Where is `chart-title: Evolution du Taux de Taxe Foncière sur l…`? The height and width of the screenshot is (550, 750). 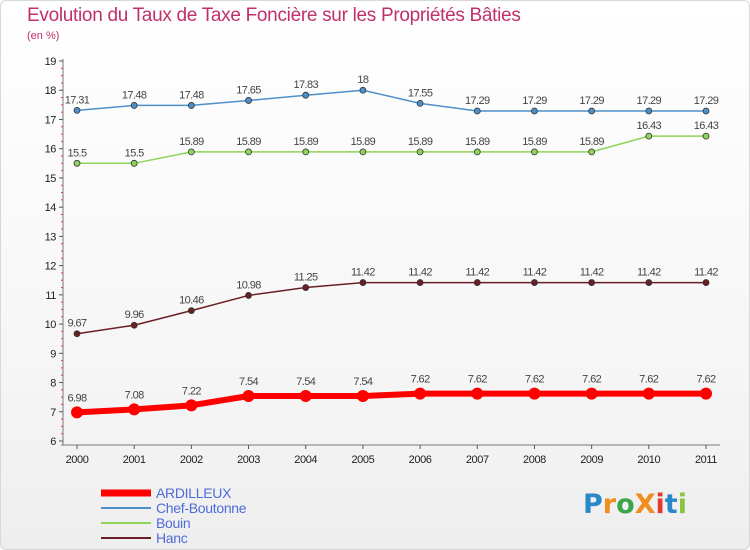
chart-title: Evolution du Taux de Taxe Foncière sur l… is located at coordinates (274, 15).